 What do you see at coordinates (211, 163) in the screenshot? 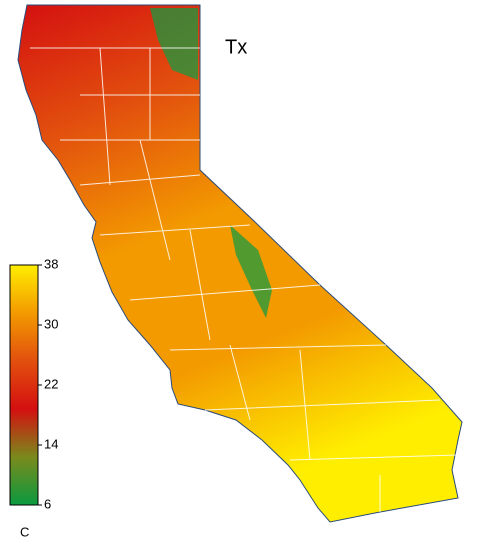
I see `green-highlands` at bounding box center [211, 163].